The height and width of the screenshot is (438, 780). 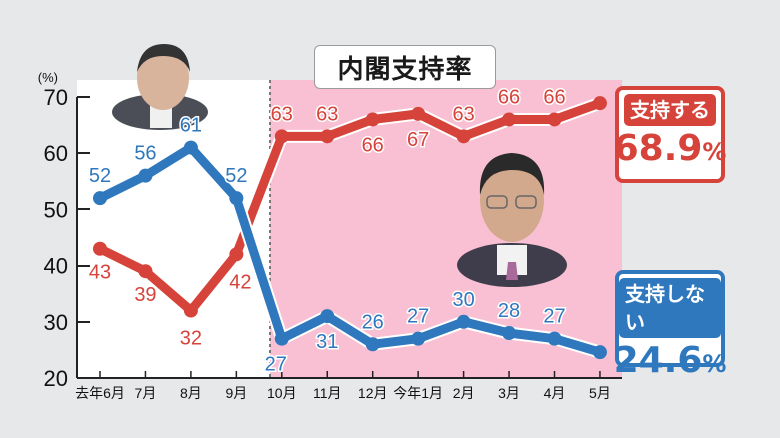 I want to click on x-tick-label: 7月, so click(x=146, y=393).